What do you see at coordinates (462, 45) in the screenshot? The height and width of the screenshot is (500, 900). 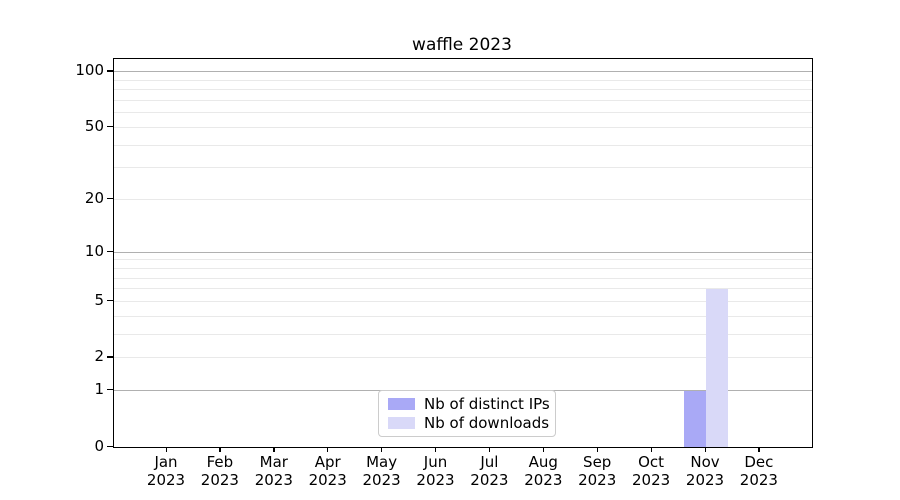 I see `chart-title: waffle 2023` at bounding box center [462, 45].